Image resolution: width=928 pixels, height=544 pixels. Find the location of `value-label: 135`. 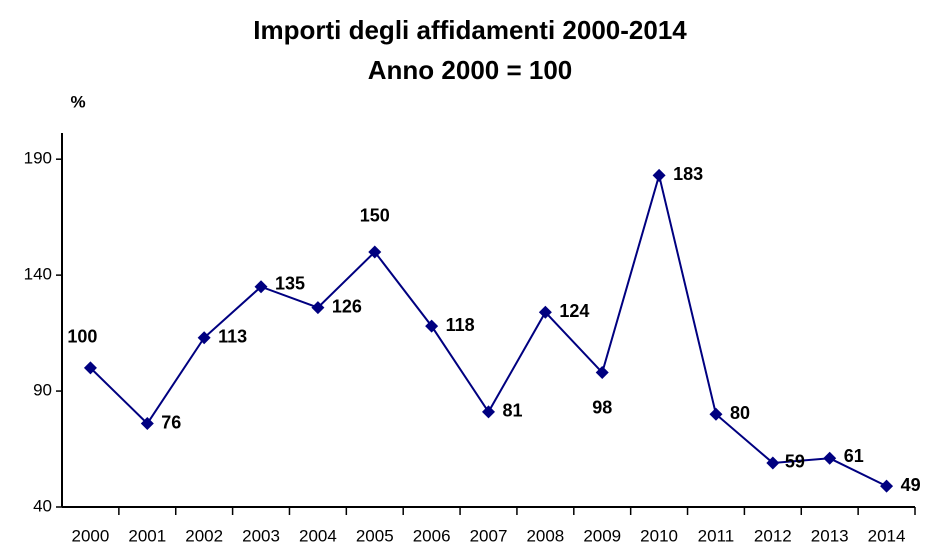

value-label: 135 is located at coordinates (290, 283).